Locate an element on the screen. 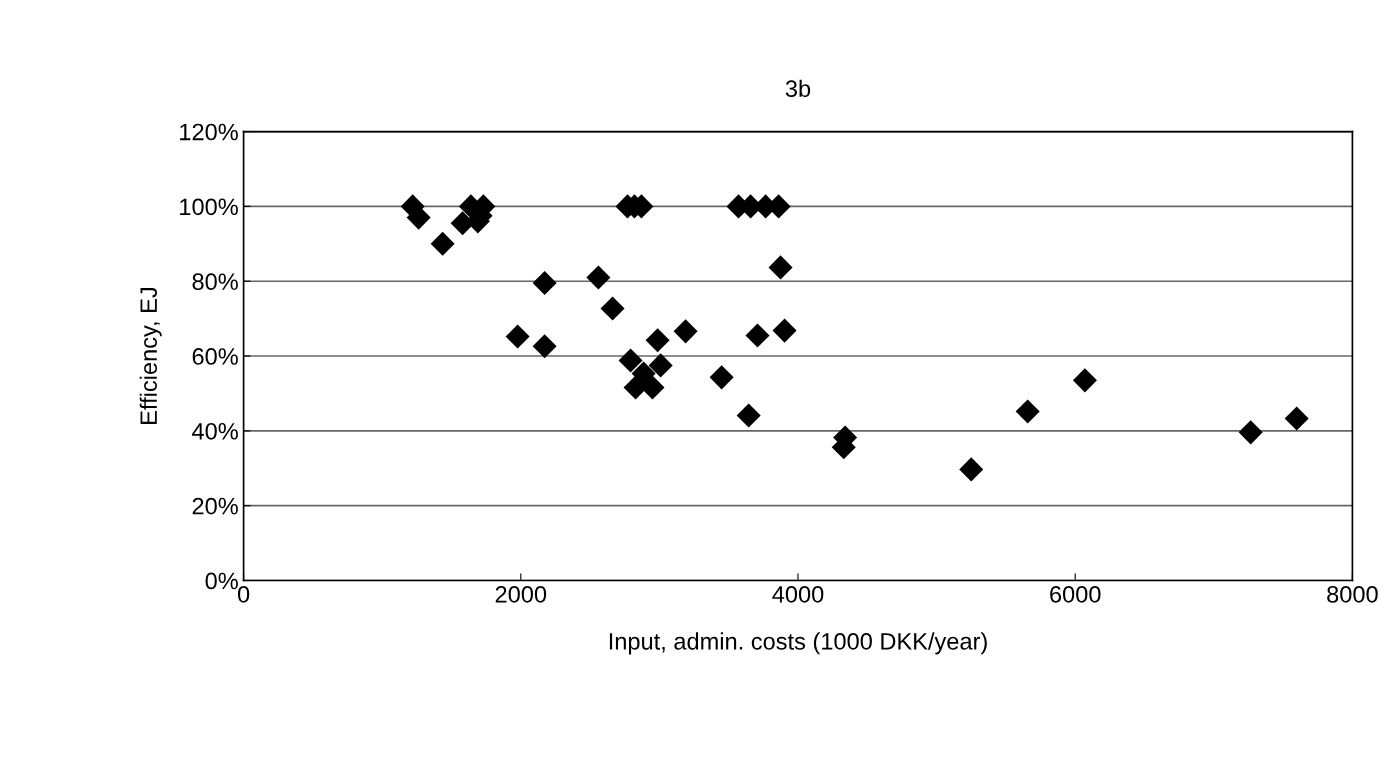 The height and width of the screenshot is (774, 1400). y-tick-label: 40% is located at coordinates (215, 431).